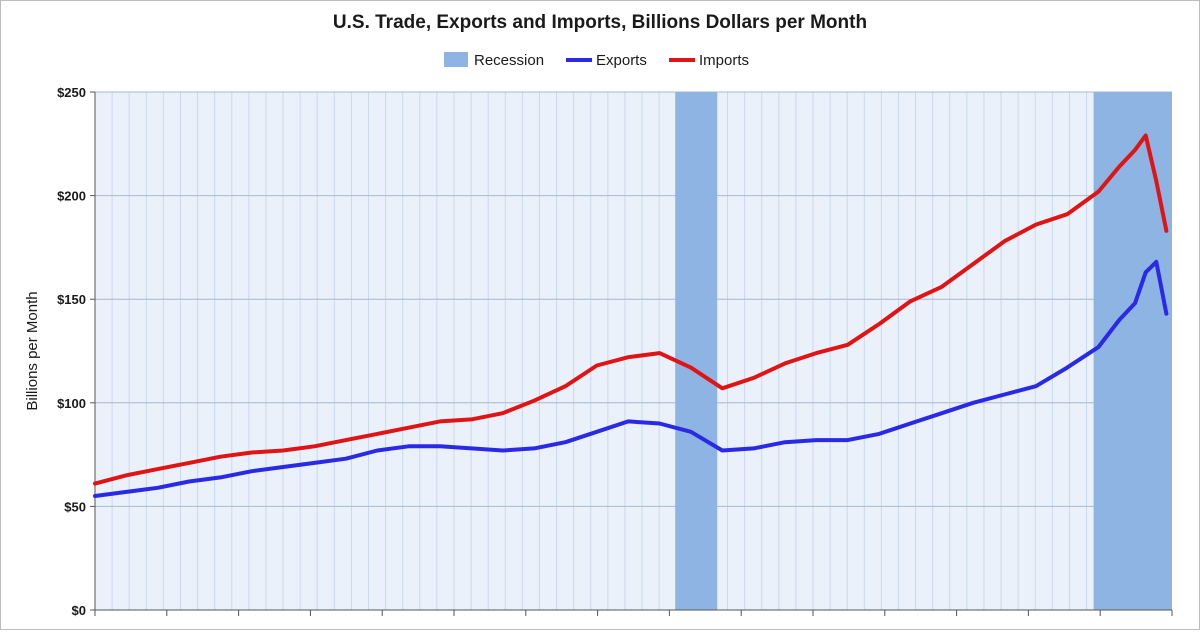 This screenshot has width=1200, height=635. What do you see at coordinates (71, 196) in the screenshot?
I see `y-tick-label: $200` at bounding box center [71, 196].